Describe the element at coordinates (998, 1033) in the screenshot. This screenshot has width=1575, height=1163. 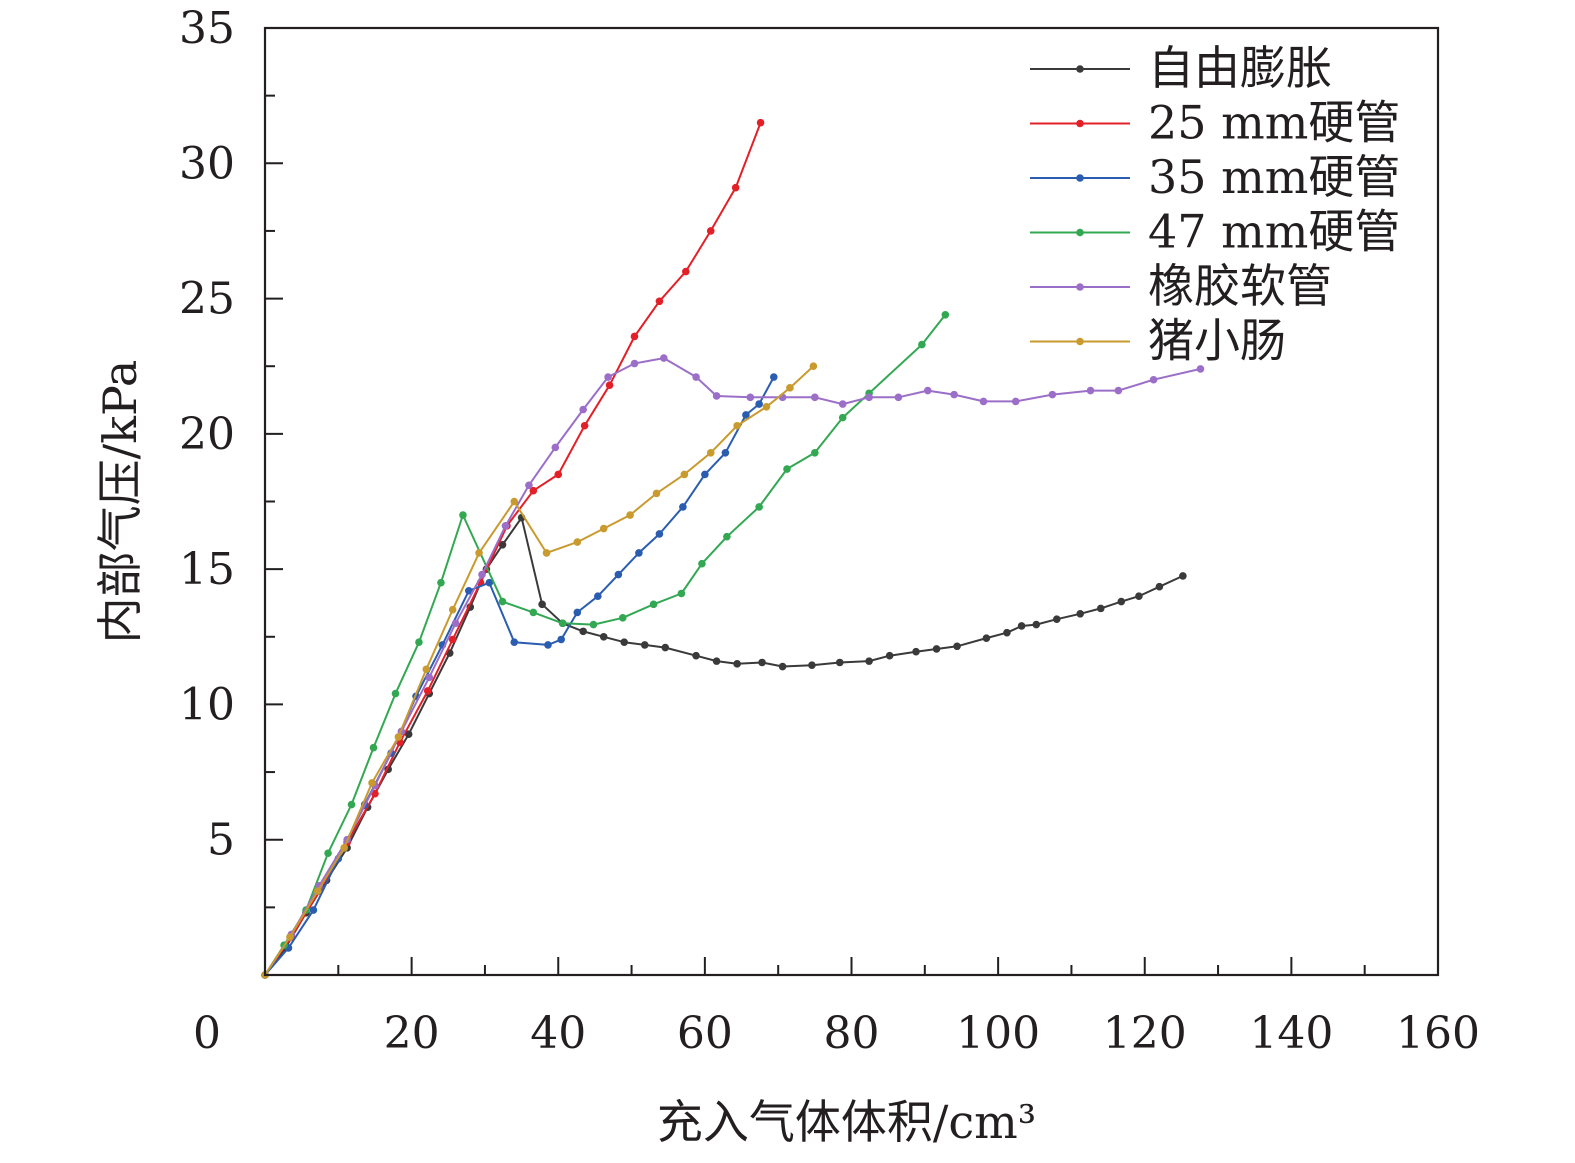
I see `x-tick-label: 100` at that location.